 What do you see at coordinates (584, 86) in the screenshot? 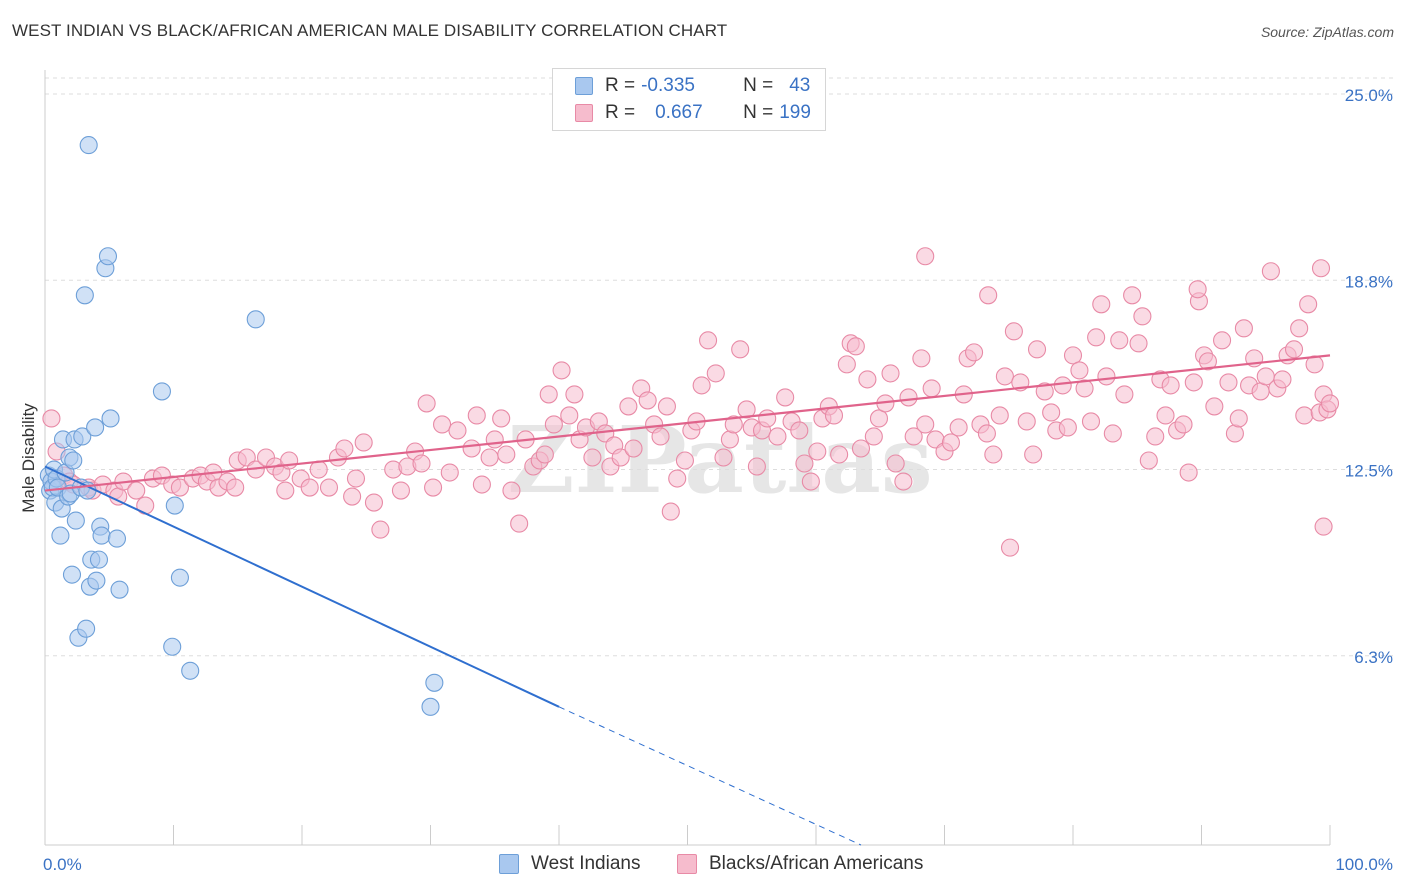
I see `west-indians-swatch` at bounding box center [584, 86].